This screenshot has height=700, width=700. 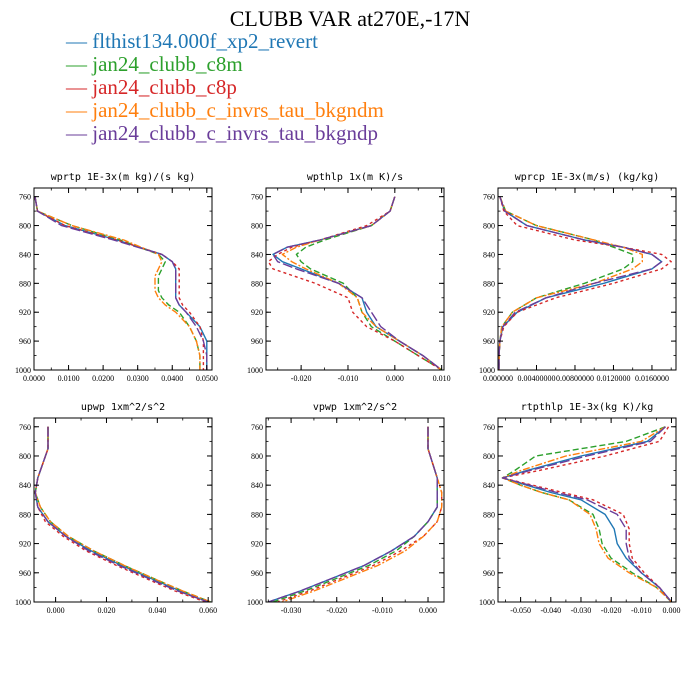 What do you see at coordinates (207, 378) in the screenshot?
I see `x-tick-label: 0.0500` at bounding box center [207, 378].